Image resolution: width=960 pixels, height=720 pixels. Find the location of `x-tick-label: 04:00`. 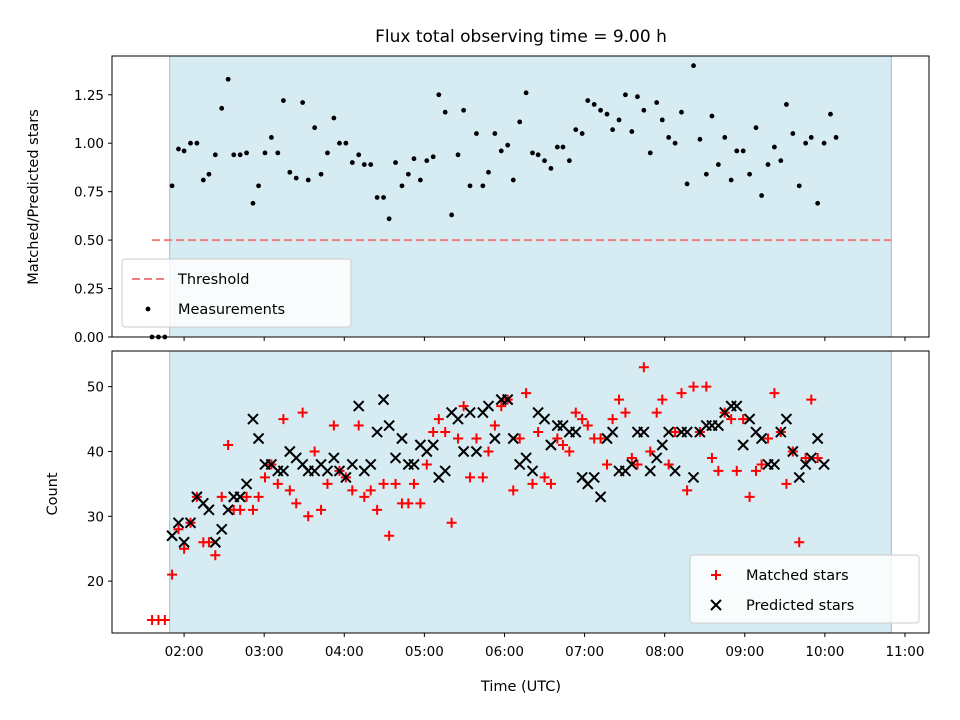

x-tick-label: 04:00 is located at coordinates (344, 652).